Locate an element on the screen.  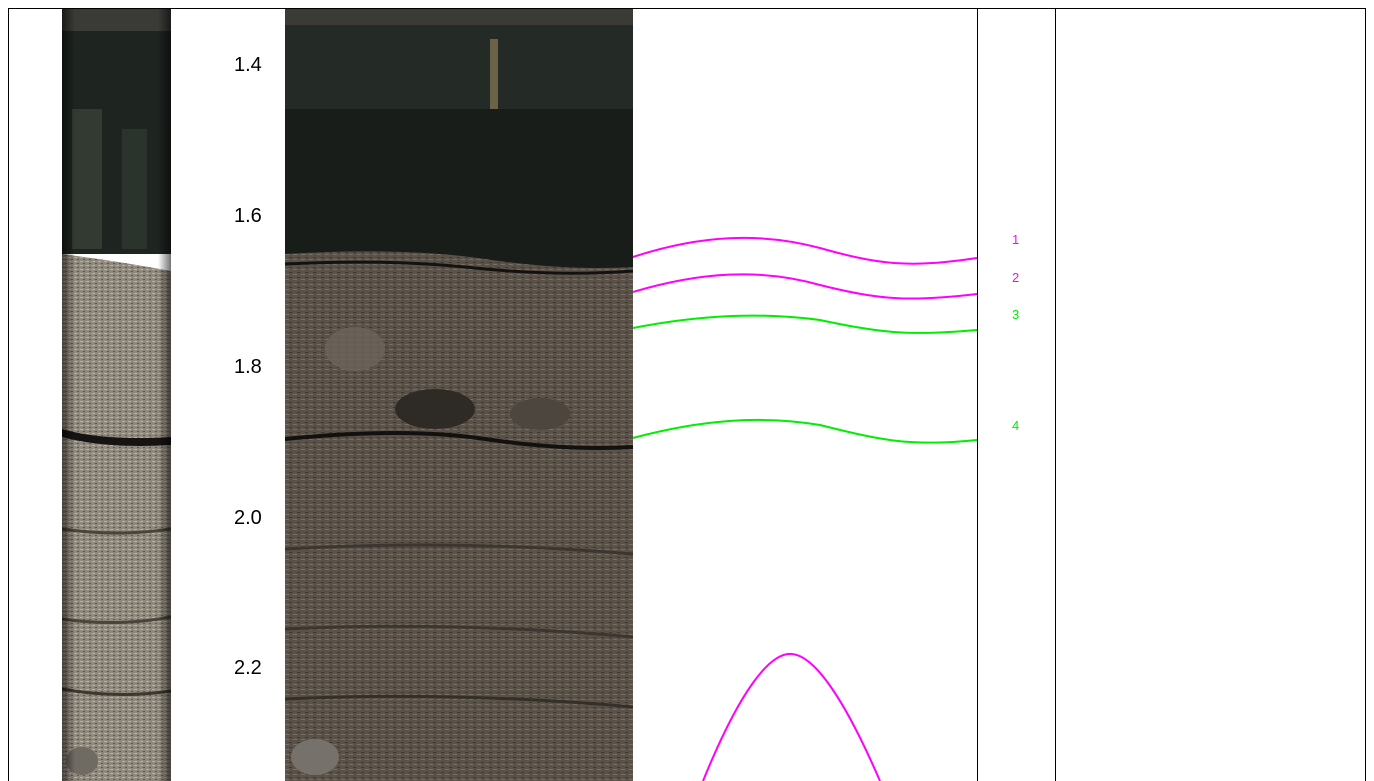
marker-label: 1 is located at coordinates (1016, 239).